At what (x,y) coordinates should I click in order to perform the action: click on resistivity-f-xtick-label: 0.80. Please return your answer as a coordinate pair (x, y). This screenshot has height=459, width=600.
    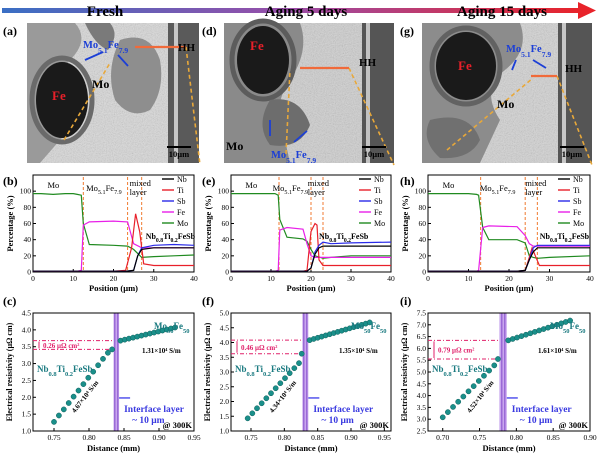
    Looking at the image, I should click on (284, 437).